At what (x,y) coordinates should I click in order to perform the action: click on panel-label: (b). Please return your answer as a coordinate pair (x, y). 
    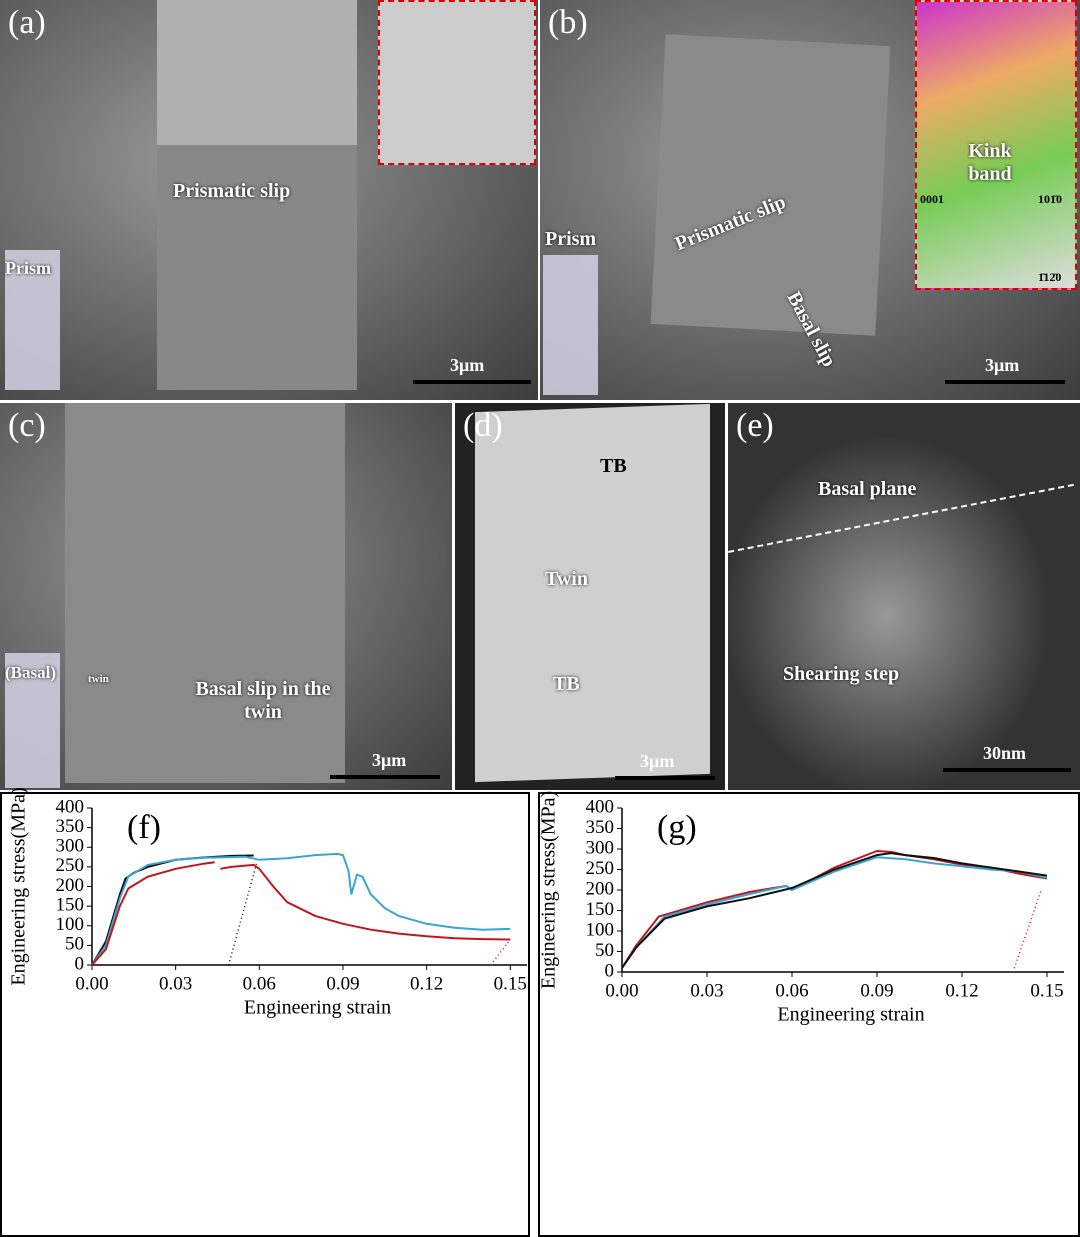
    Looking at the image, I should click on (568, 22).